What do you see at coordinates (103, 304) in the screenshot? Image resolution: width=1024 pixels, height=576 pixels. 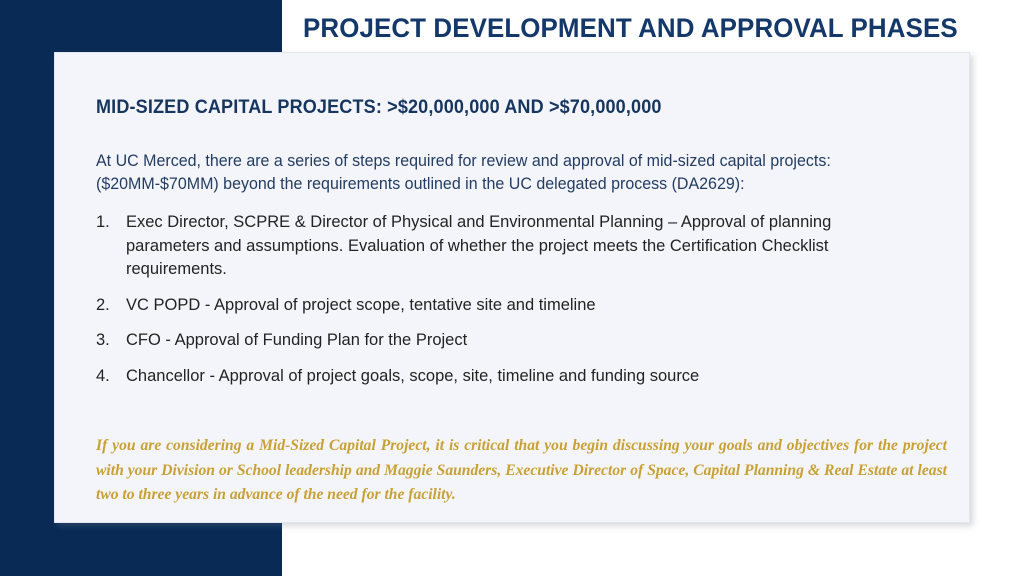 I see `list-item-number: 2.` at bounding box center [103, 304].